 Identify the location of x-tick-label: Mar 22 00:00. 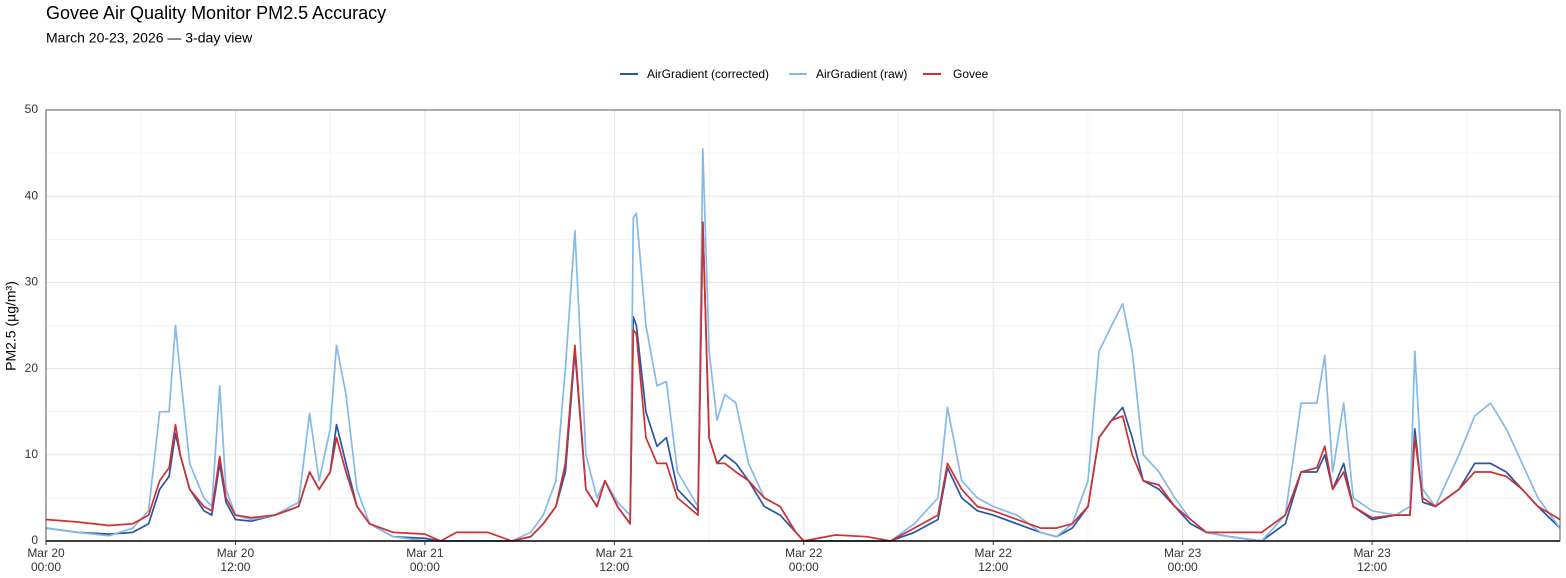
(804, 560).